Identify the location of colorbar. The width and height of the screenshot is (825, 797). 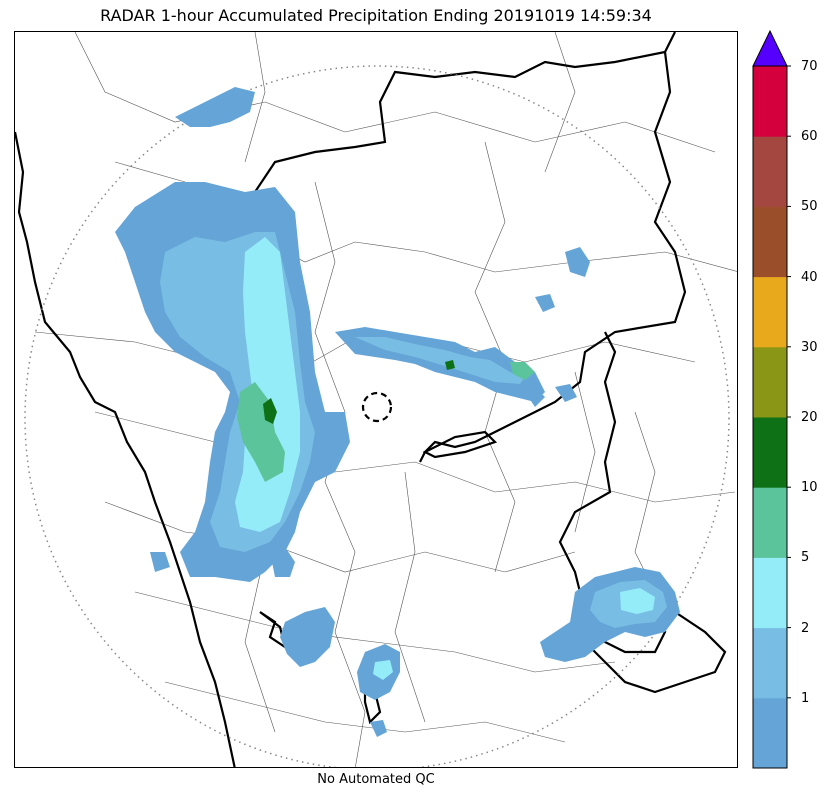
(772, 399).